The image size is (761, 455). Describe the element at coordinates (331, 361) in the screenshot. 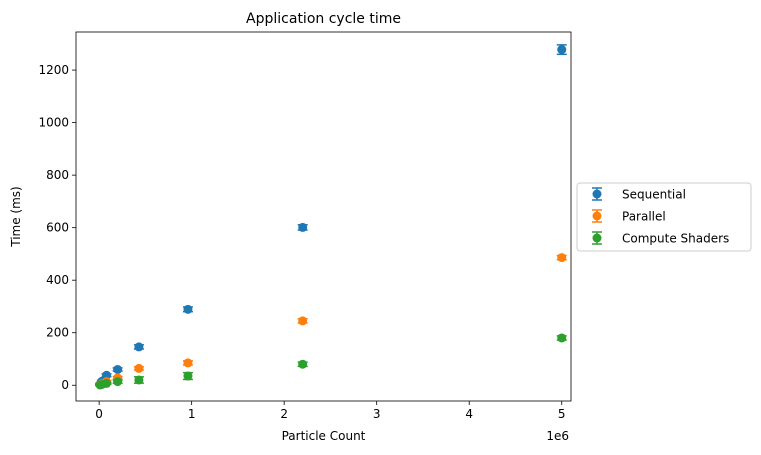

I see `series-compute-shaders` at that location.